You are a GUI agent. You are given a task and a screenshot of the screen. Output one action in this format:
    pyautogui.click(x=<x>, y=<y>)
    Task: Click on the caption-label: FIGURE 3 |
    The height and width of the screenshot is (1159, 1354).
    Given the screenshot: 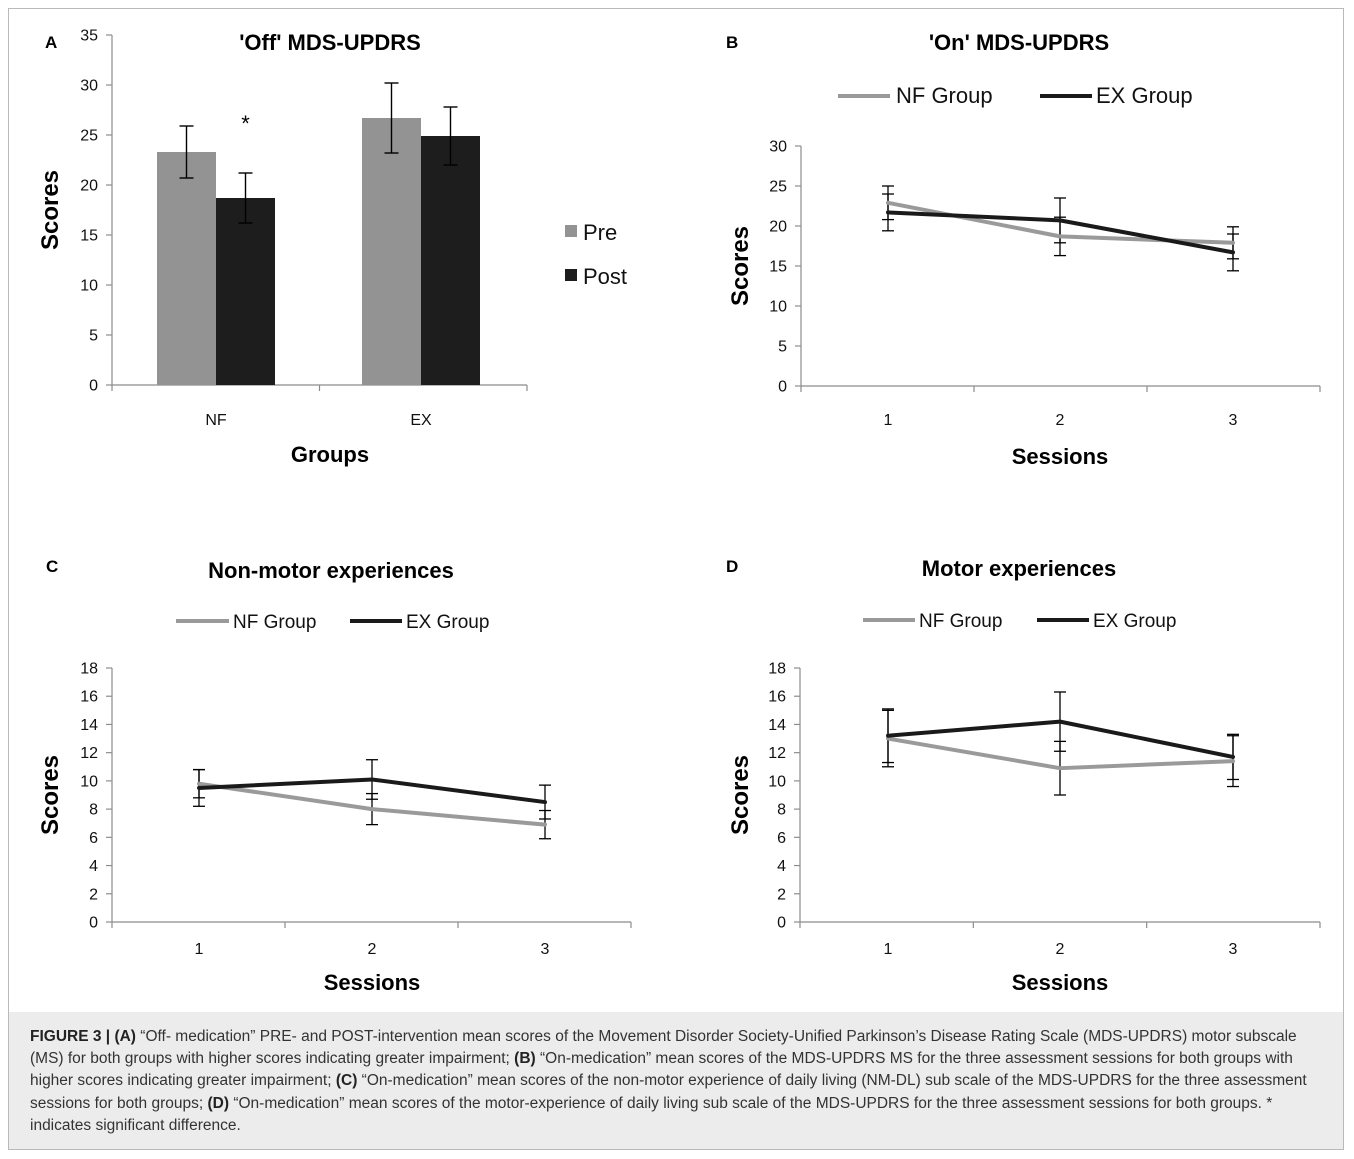 What is the action you would take?
    pyautogui.click(x=70, y=1036)
    